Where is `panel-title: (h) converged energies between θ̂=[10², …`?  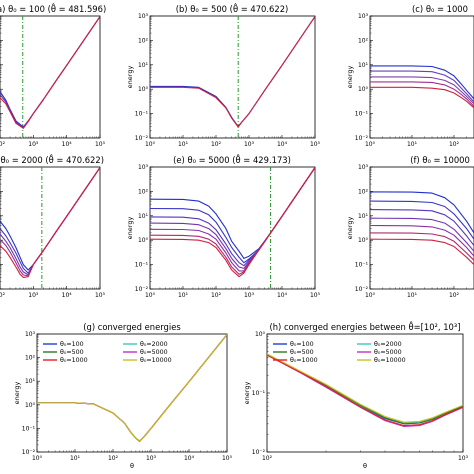 panel-title: (h) converged energies between θ̂=[10², … is located at coordinates (364, 326).